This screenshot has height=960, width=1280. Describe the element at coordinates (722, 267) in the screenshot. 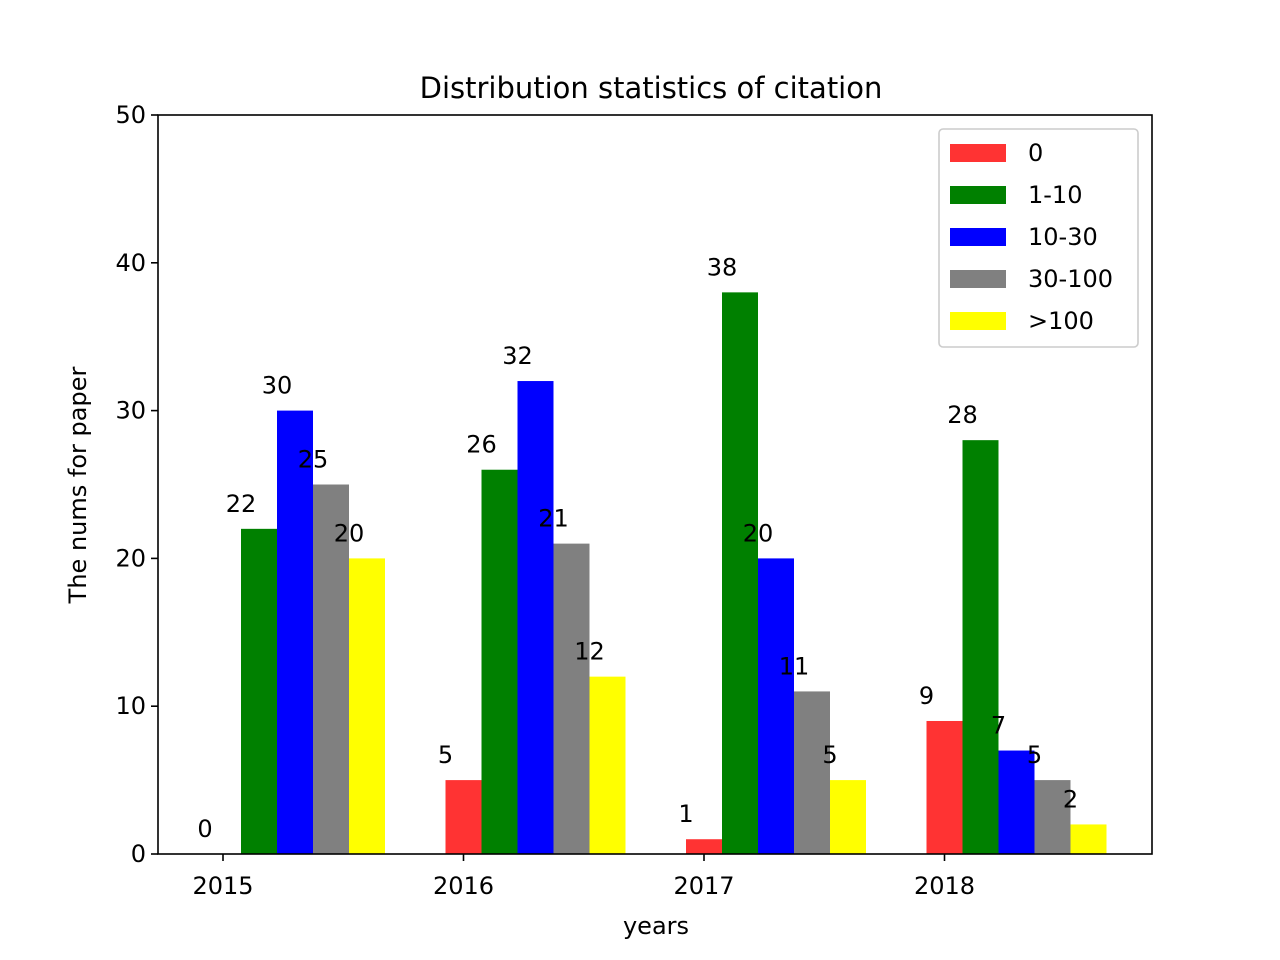

I see `bar-value-label: 38` at that location.